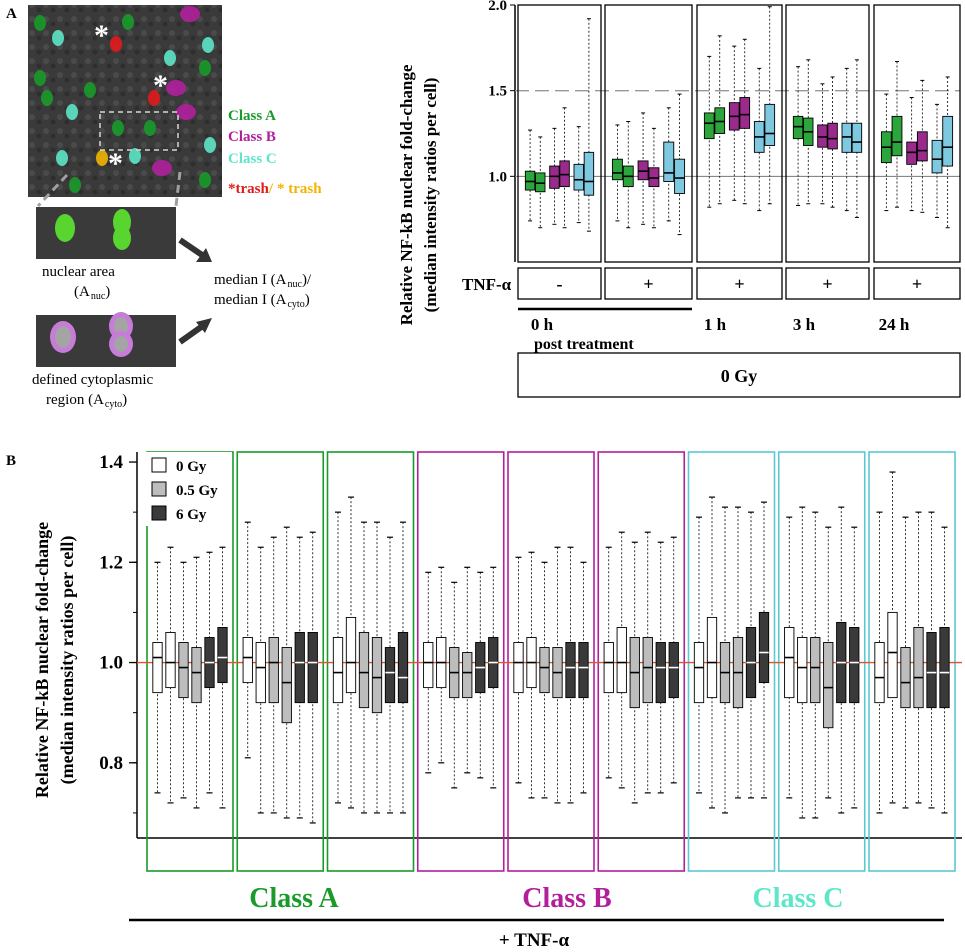  I want to click on zoom-connector-left, so click(52, 190).